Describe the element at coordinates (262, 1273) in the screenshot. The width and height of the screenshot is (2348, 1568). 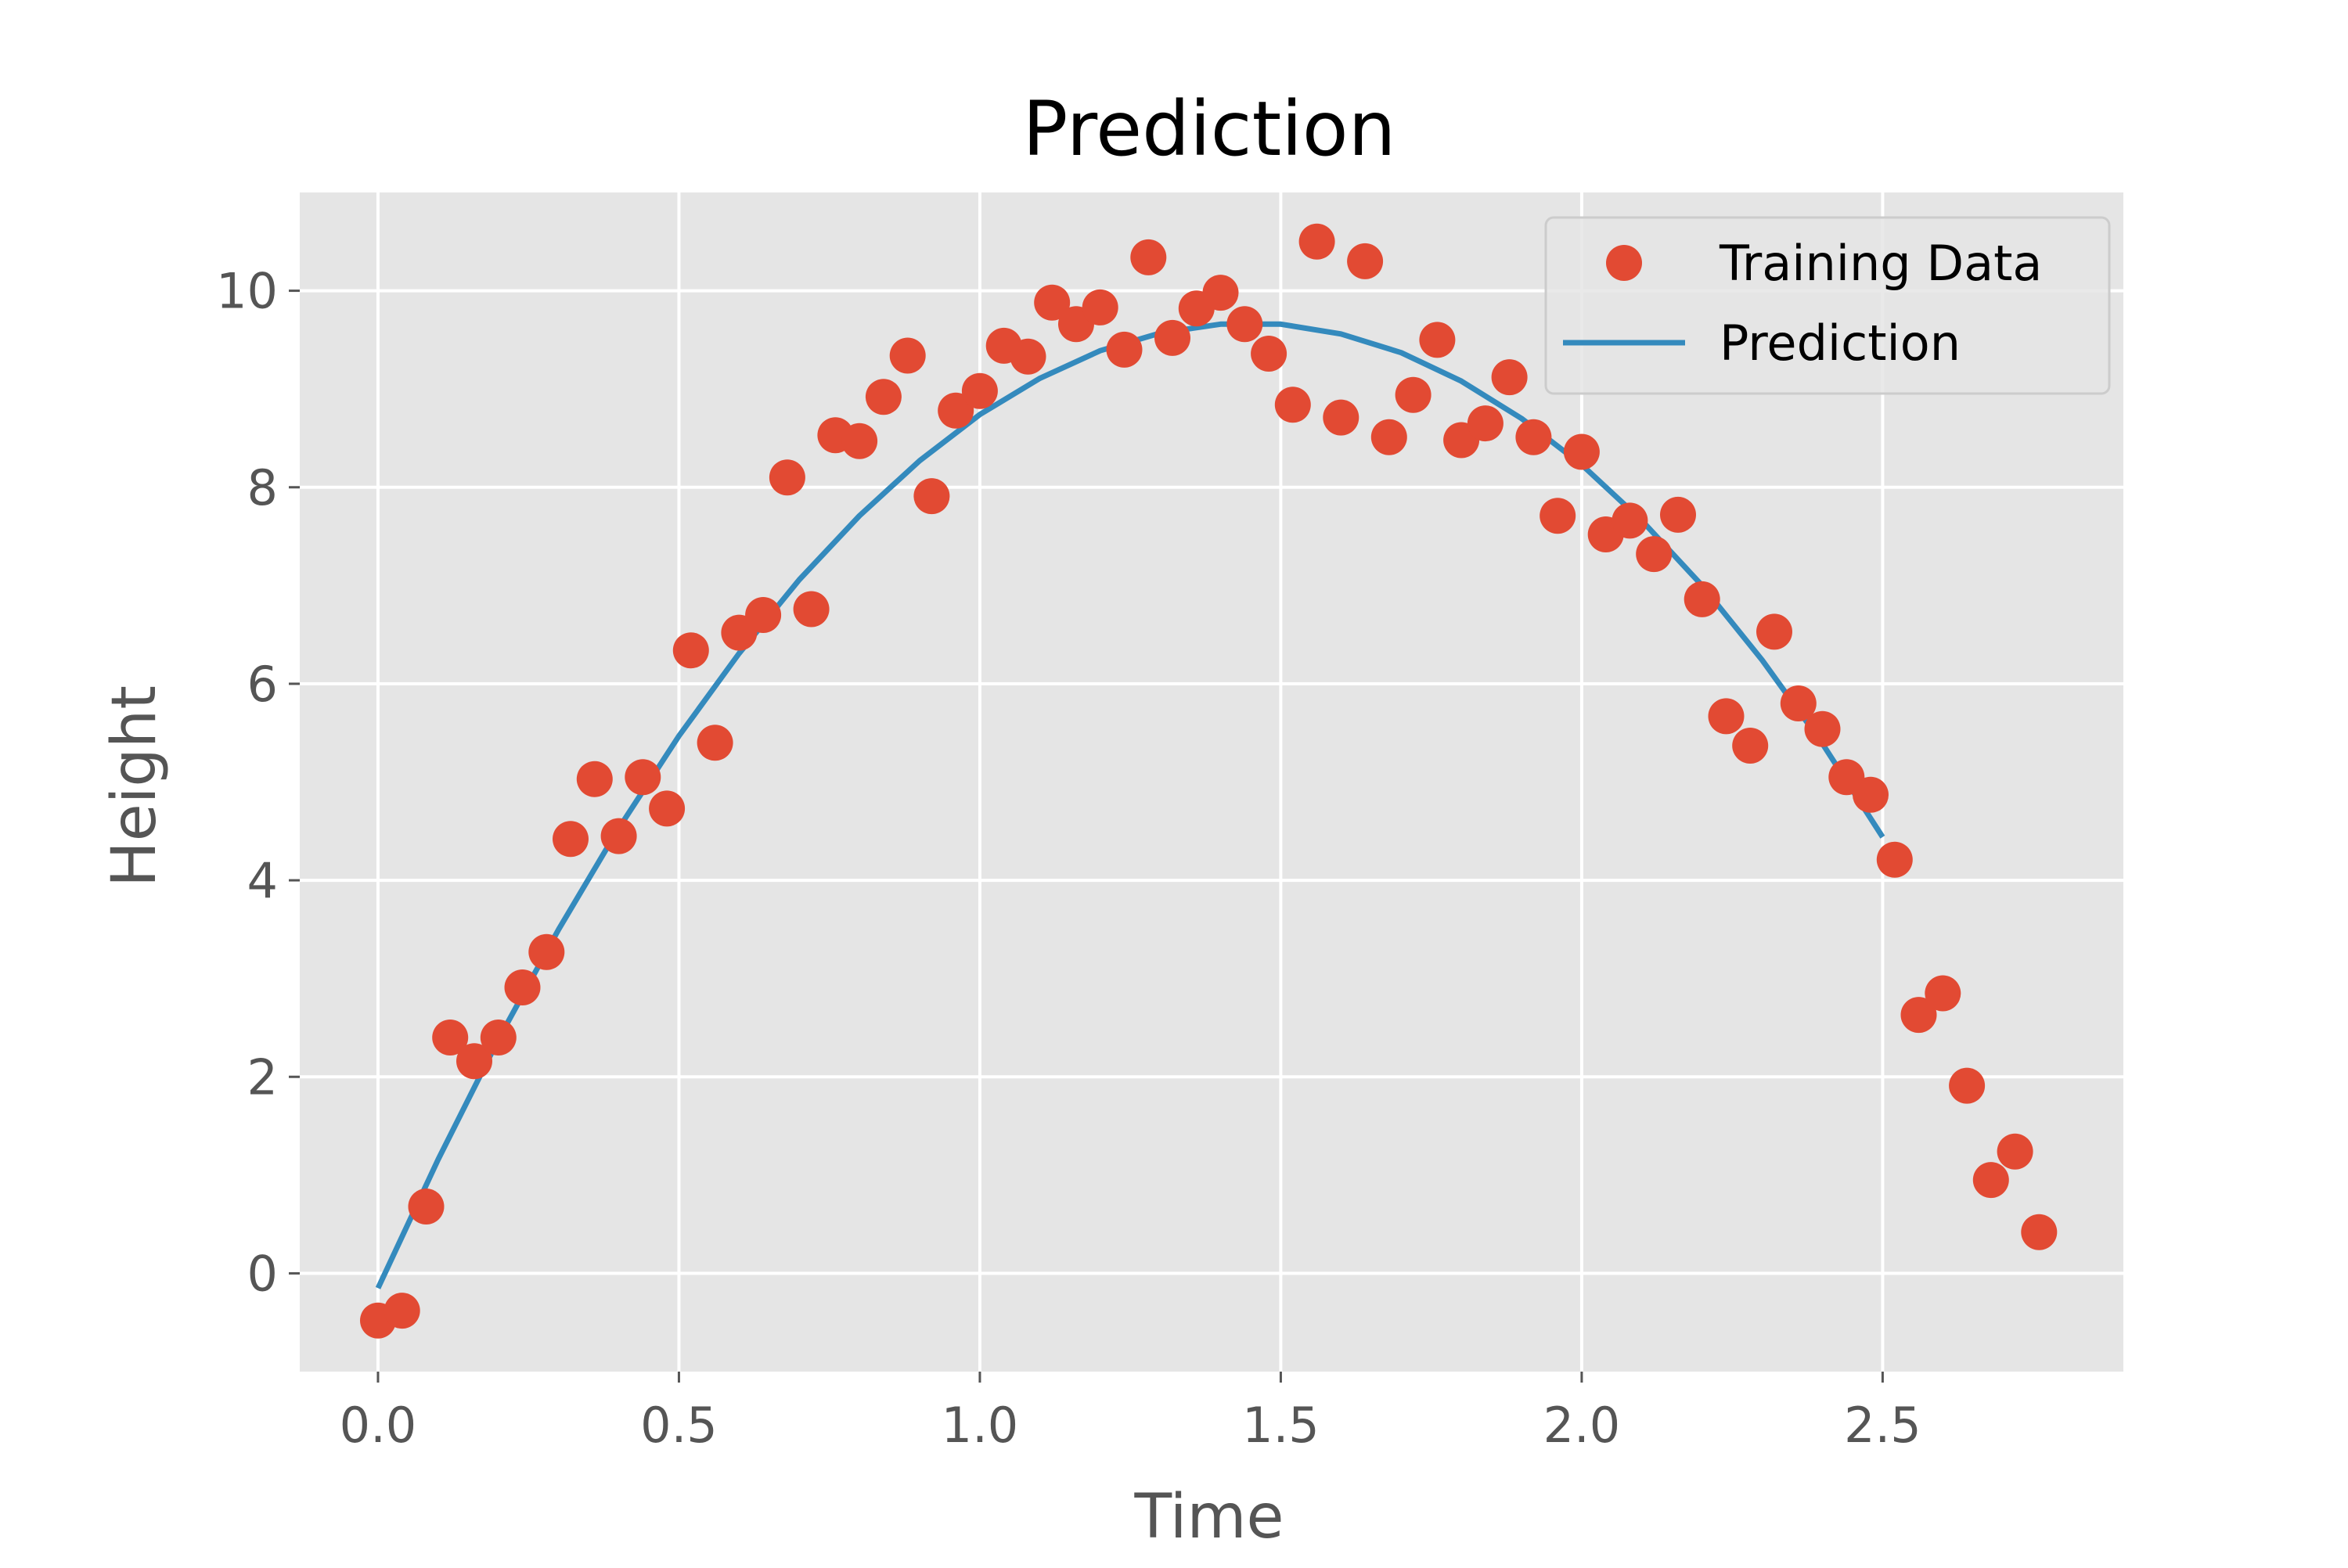
I see `y-tick-label: 0` at that location.